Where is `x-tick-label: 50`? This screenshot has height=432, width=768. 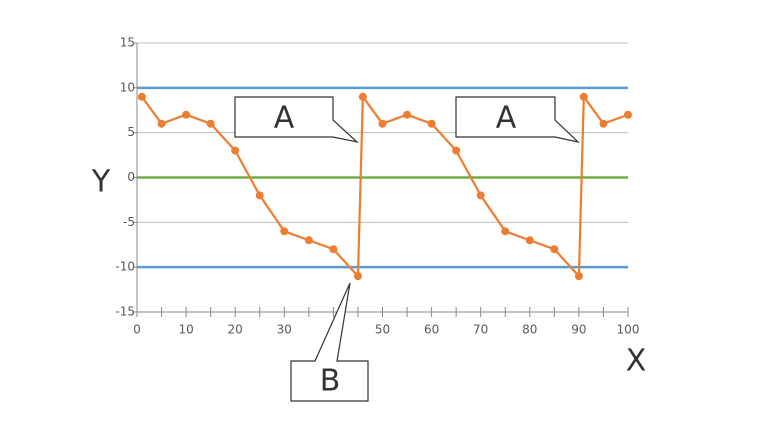
x-tick-label: 50 is located at coordinates (382, 330).